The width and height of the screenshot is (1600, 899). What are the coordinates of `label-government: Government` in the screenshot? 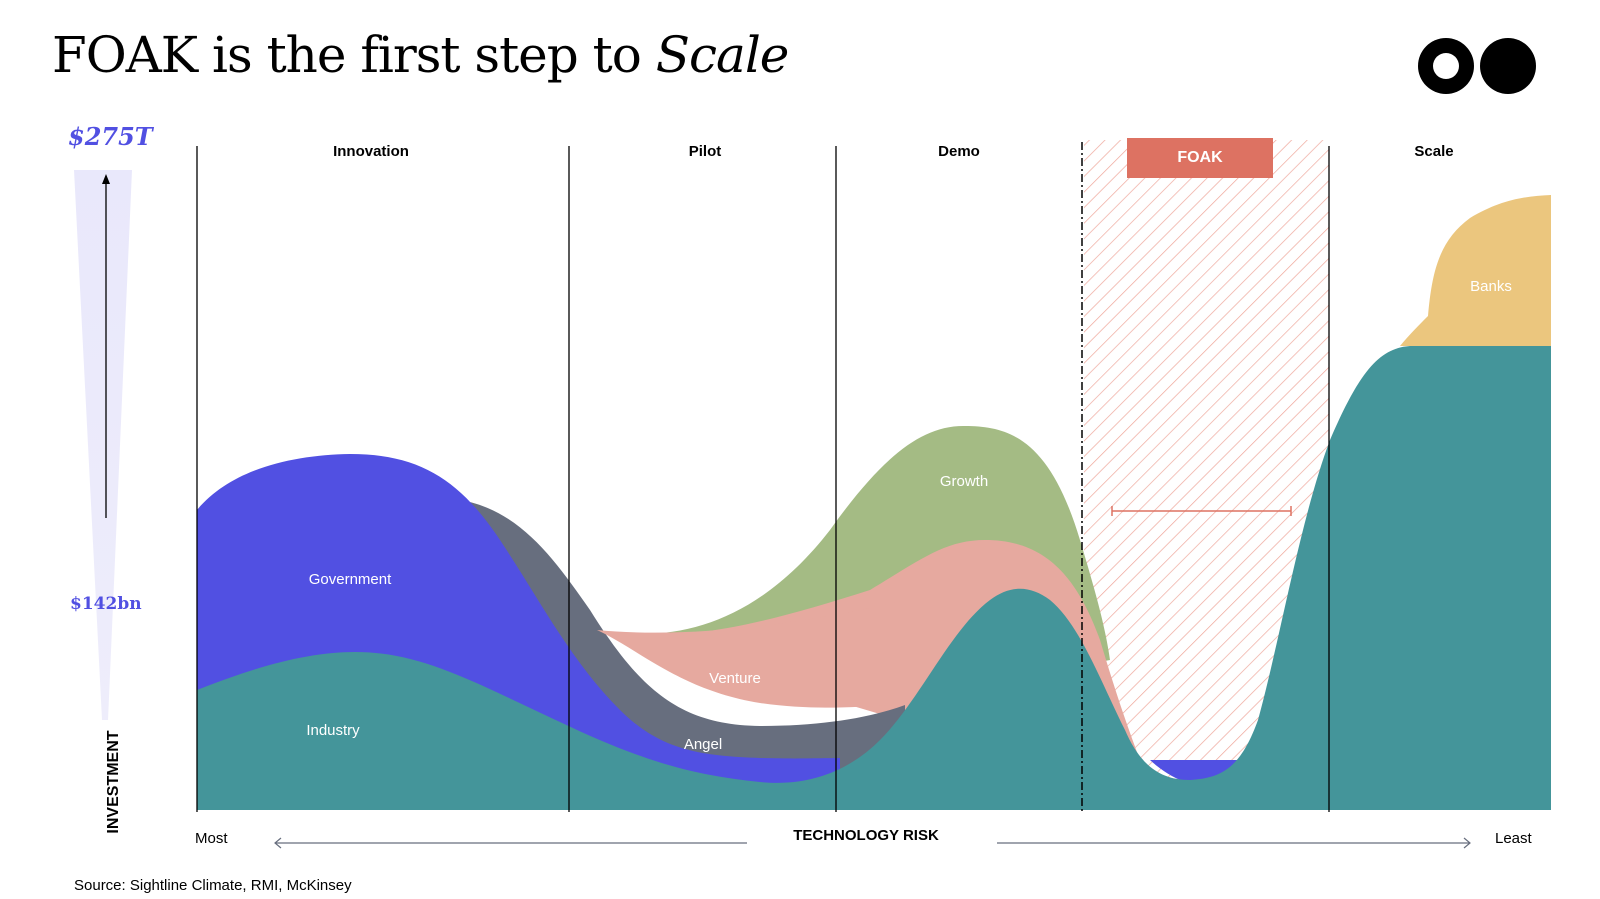 It's located at (350, 579).